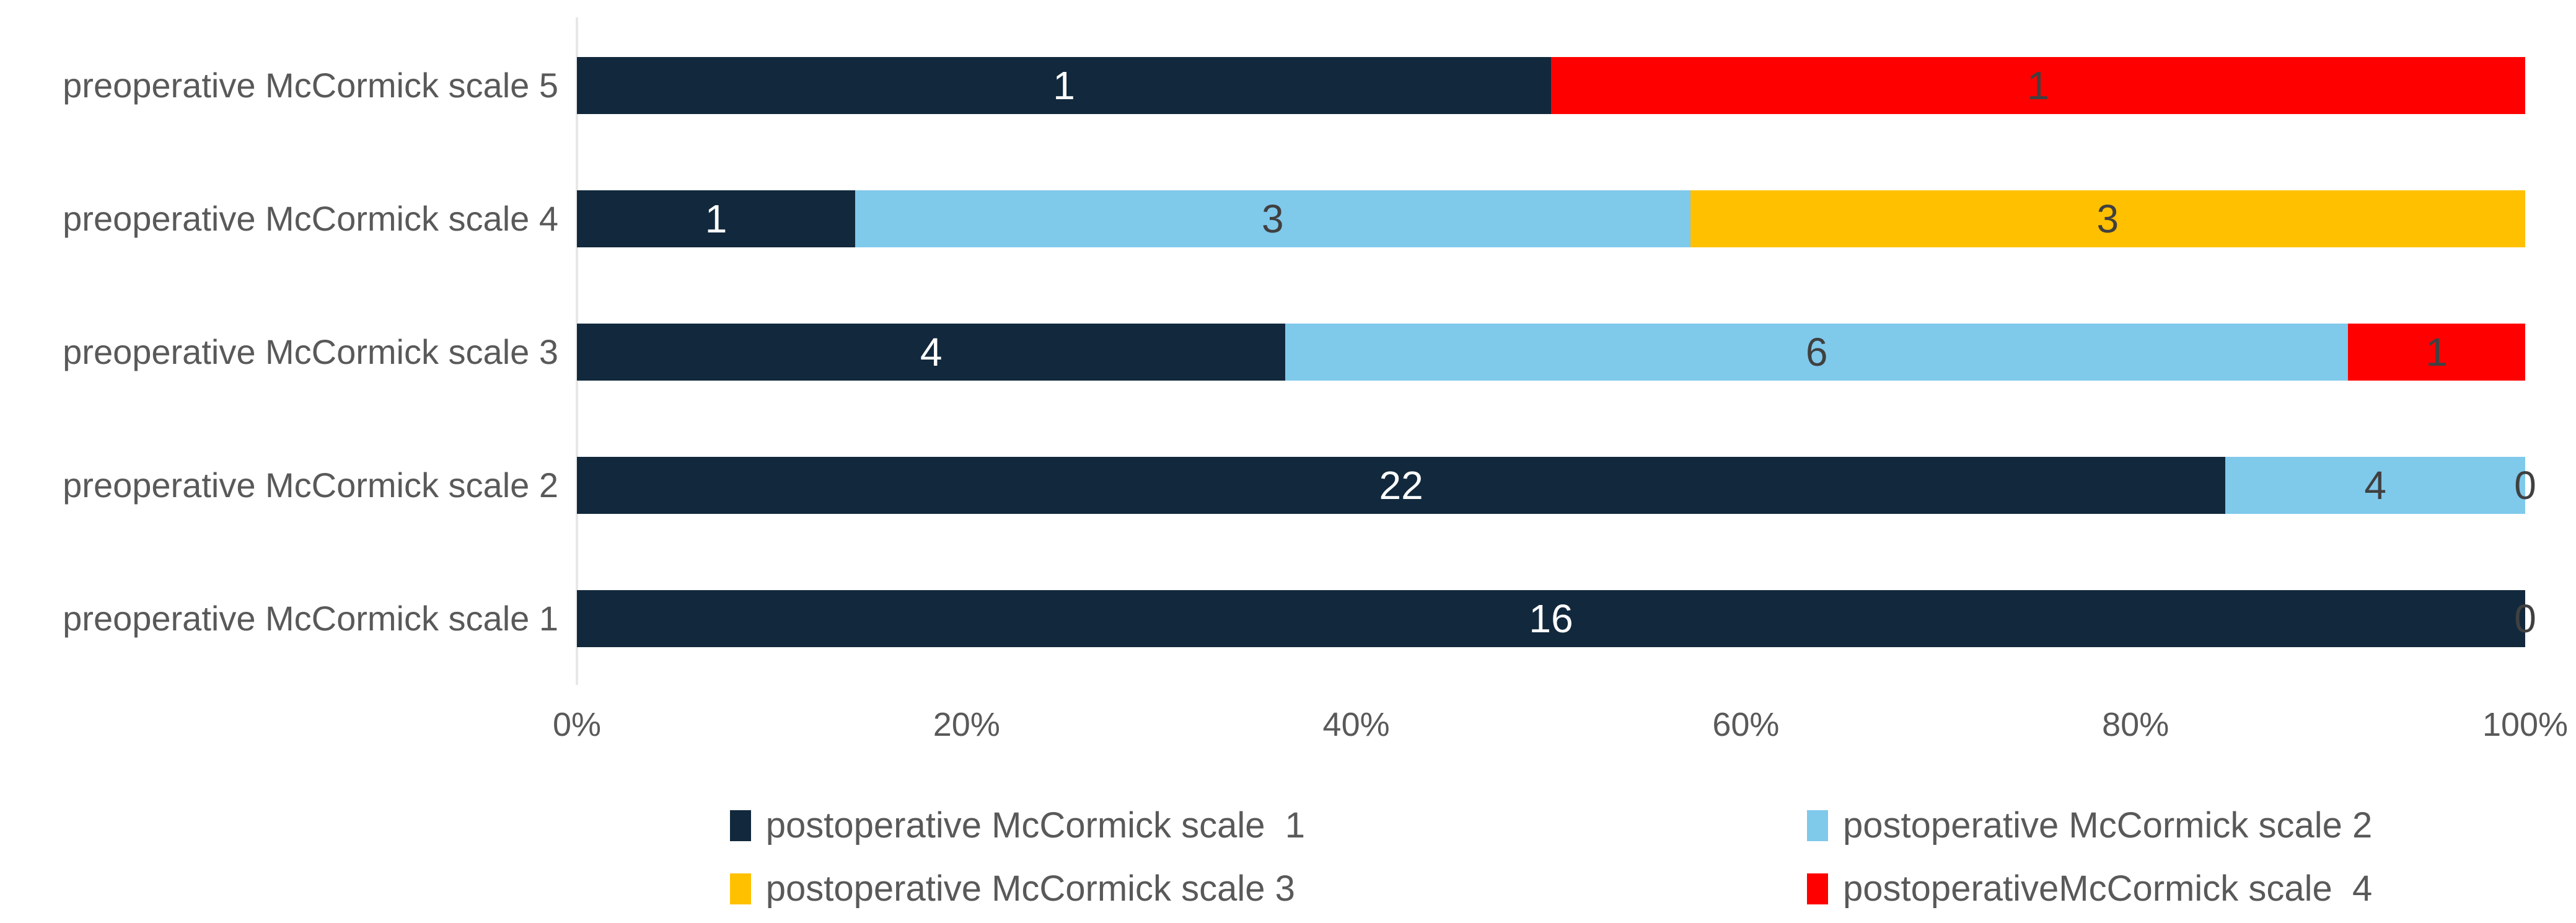 The image size is (2576, 923). I want to click on legend-item: postoperative McCormick scale 3, so click(1017, 888).